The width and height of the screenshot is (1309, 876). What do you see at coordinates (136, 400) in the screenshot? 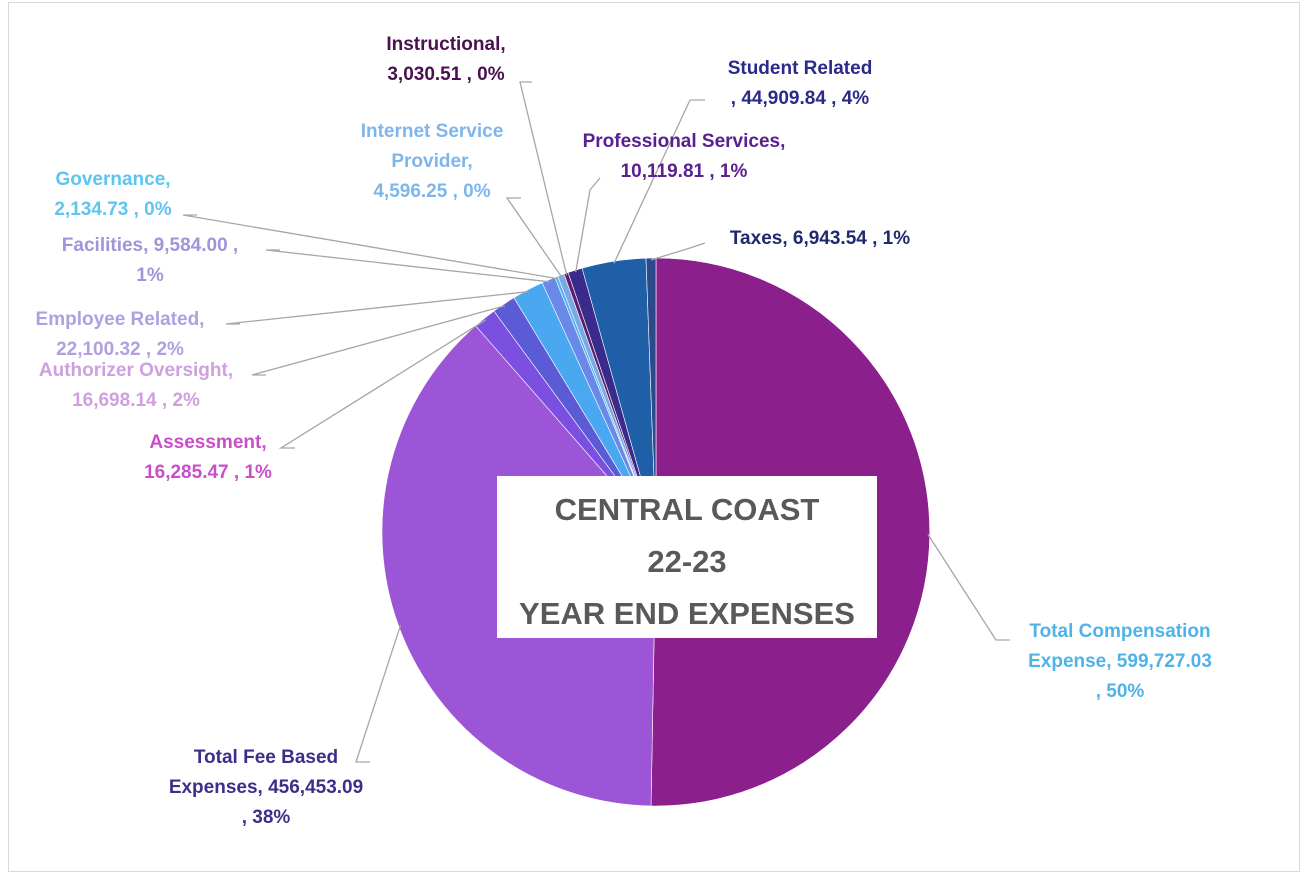
I see `data-label-line: 16,698.14 , 2%` at bounding box center [136, 400].